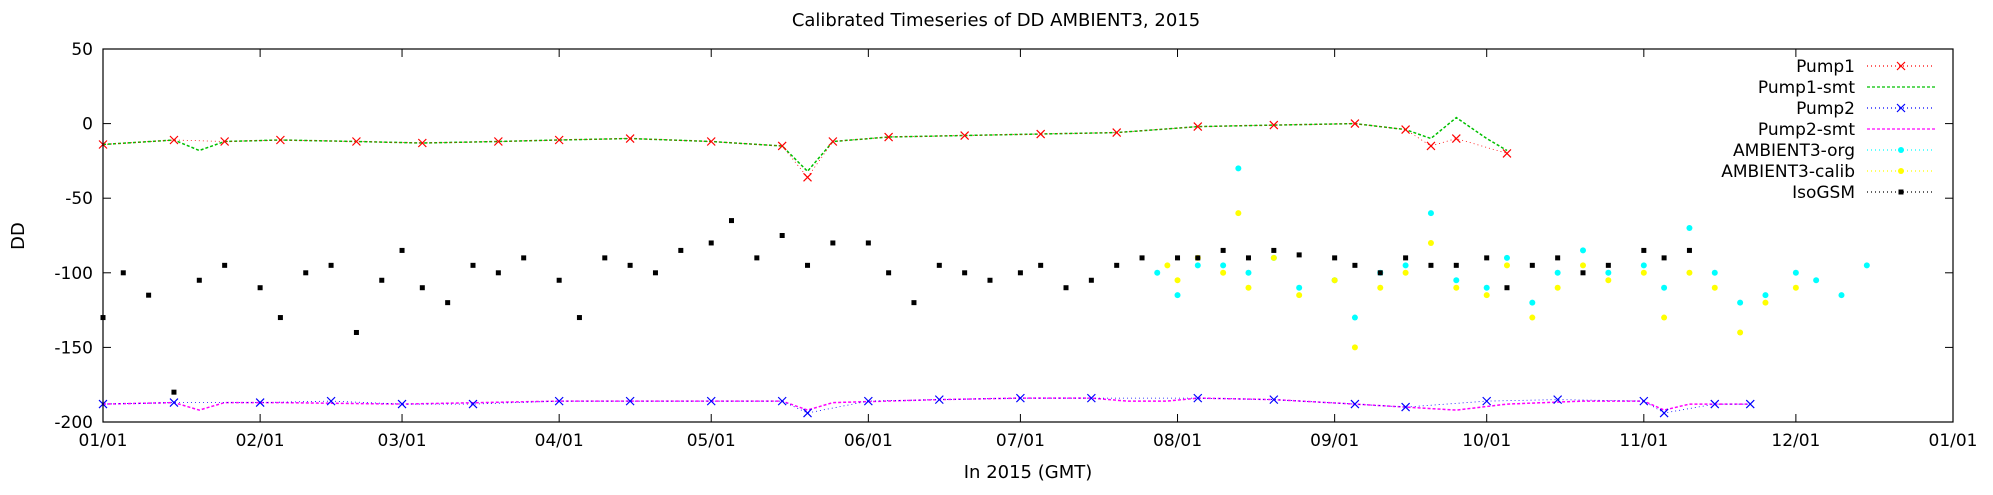 The width and height of the screenshot is (1993, 495). Describe the element at coordinates (1823, 193) in the screenshot. I see `legend-label: IsoGSM` at that location.